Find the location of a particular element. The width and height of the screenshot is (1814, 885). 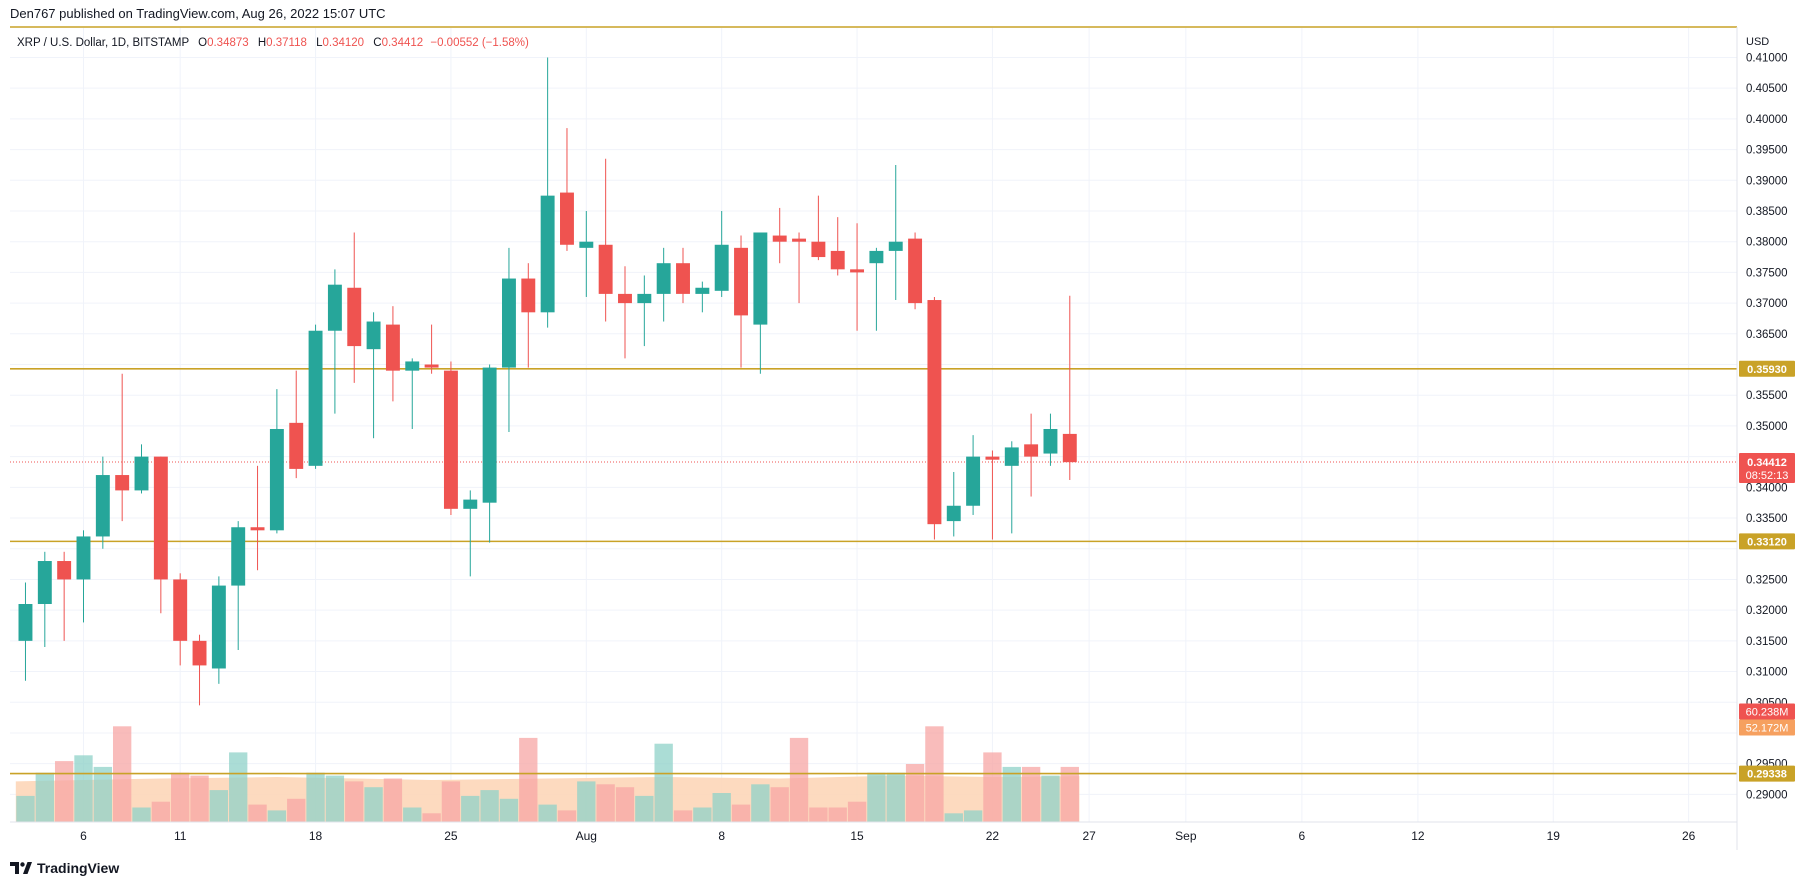

time-tick-label: Aug is located at coordinates (586, 836).